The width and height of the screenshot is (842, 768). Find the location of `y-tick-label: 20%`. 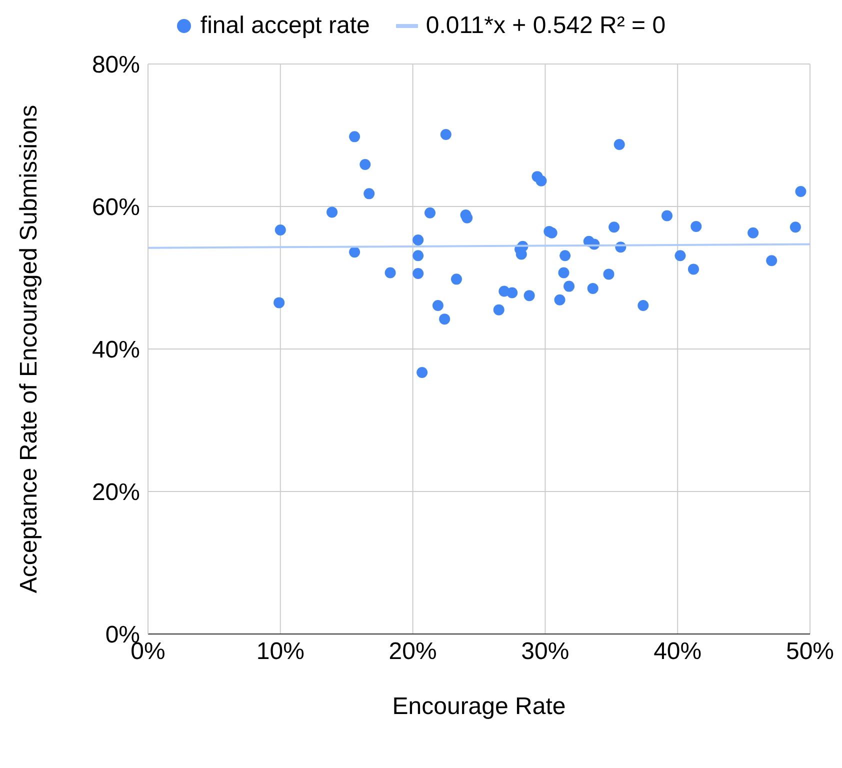

y-tick-label: 20% is located at coordinates (116, 492).